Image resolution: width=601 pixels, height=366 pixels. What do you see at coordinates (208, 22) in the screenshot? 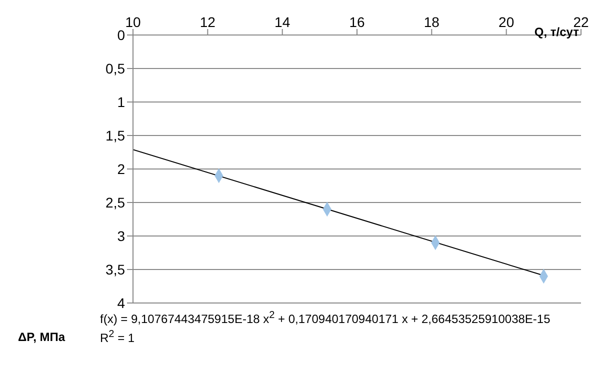
I see `x-tick-label: 12` at bounding box center [208, 22].